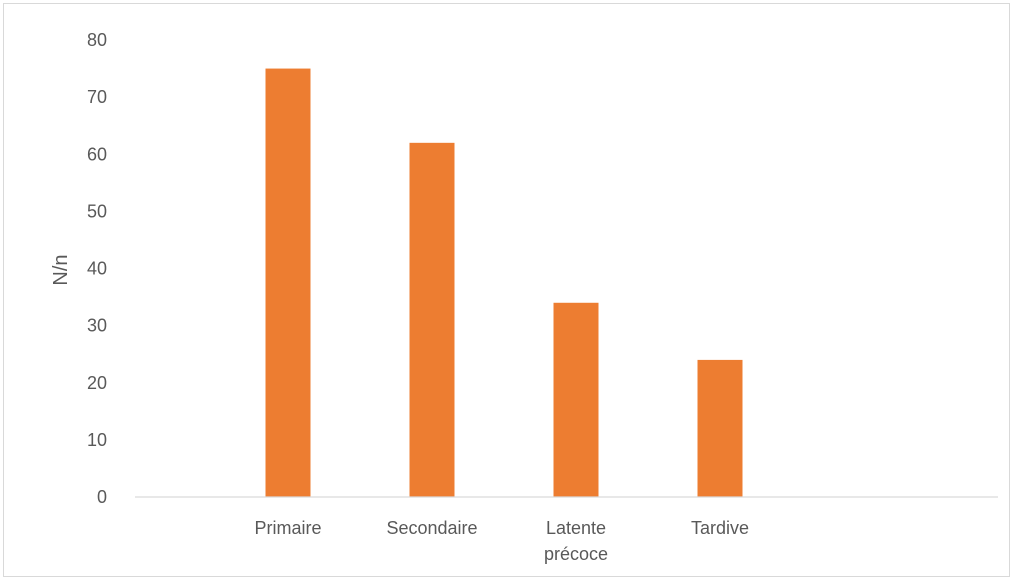 The image size is (1013, 580). What do you see at coordinates (576, 541) in the screenshot?
I see `x-tick-label: Latente précoce` at bounding box center [576, 541].